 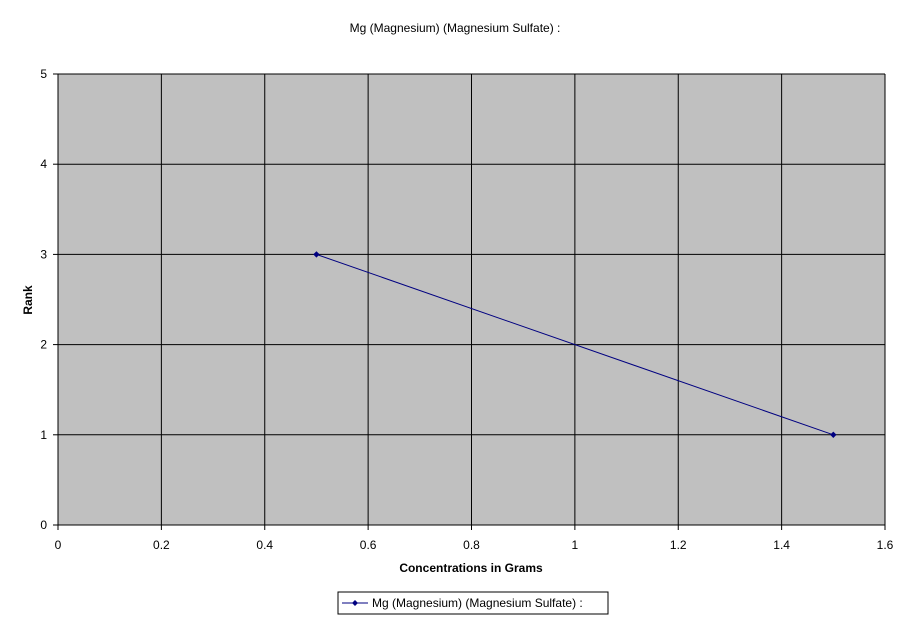 What do you see at coordinates (43, 254) in the screenshot?
I see `y-tick-label: 3` at bounding box center [43, 254].